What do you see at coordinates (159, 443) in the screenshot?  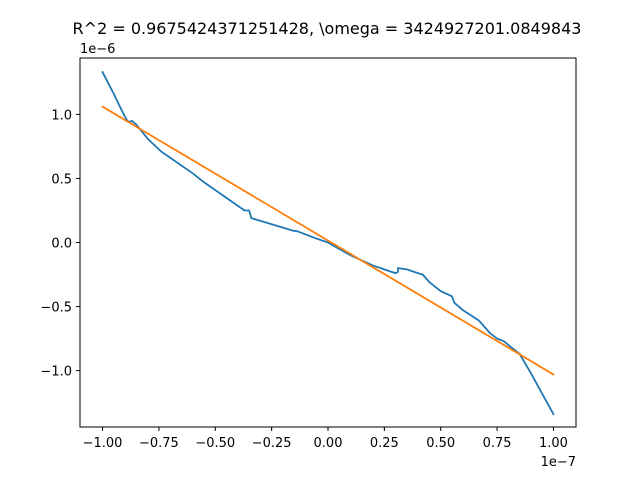 I see `x-tick-label: −0.75` at bounding box center [159, 443].